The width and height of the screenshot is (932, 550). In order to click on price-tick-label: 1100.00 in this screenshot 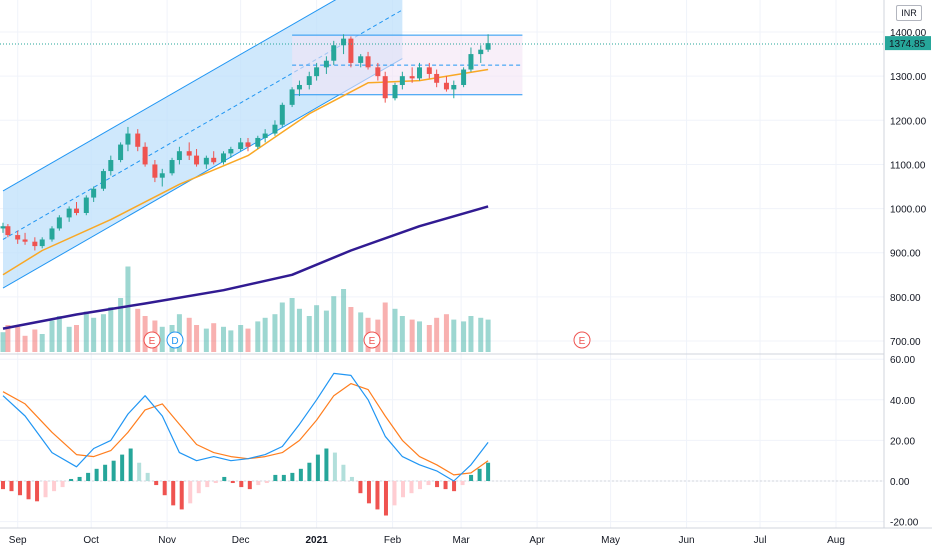, I will do `click(908, 165)`.